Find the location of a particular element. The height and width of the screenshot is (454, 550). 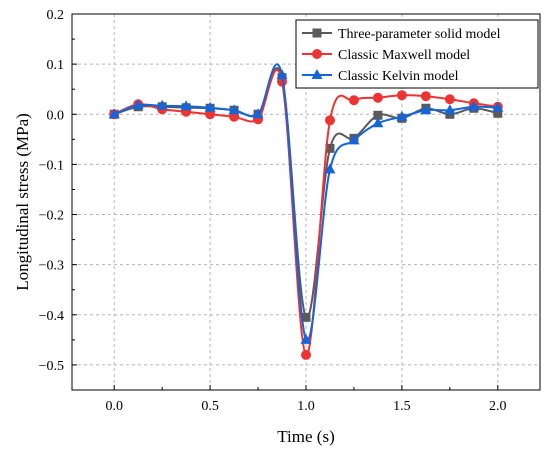

y-tick-label: −0.5 is located at coordinates (51, 366).